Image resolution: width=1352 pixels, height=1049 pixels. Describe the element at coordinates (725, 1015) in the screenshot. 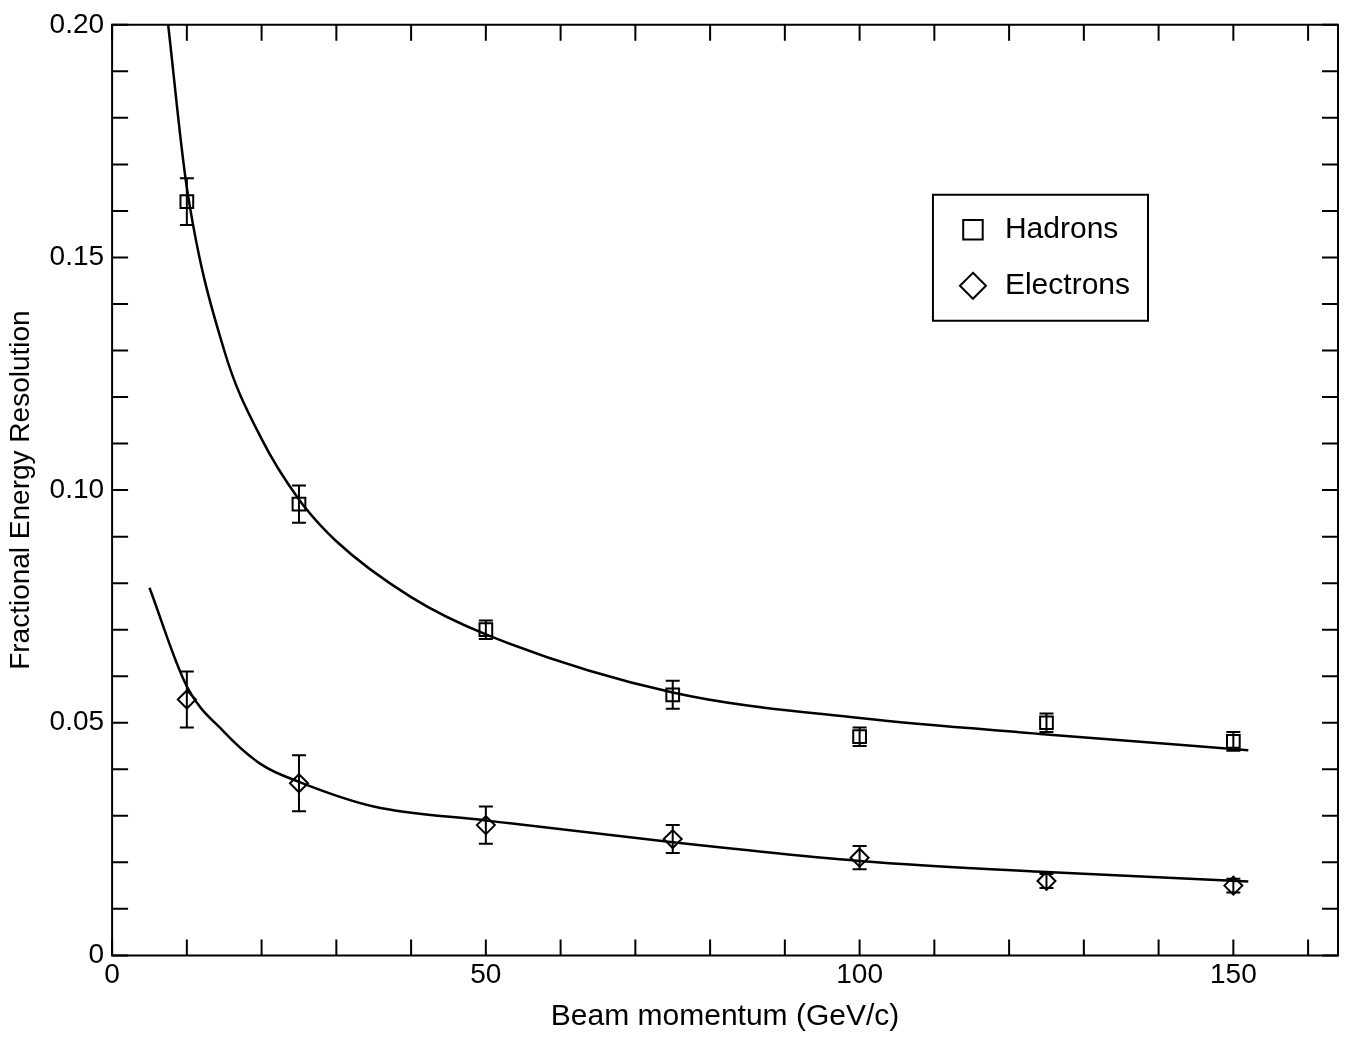

I see `x-axis-title: Beam momentum (GeV/c)` at that location.